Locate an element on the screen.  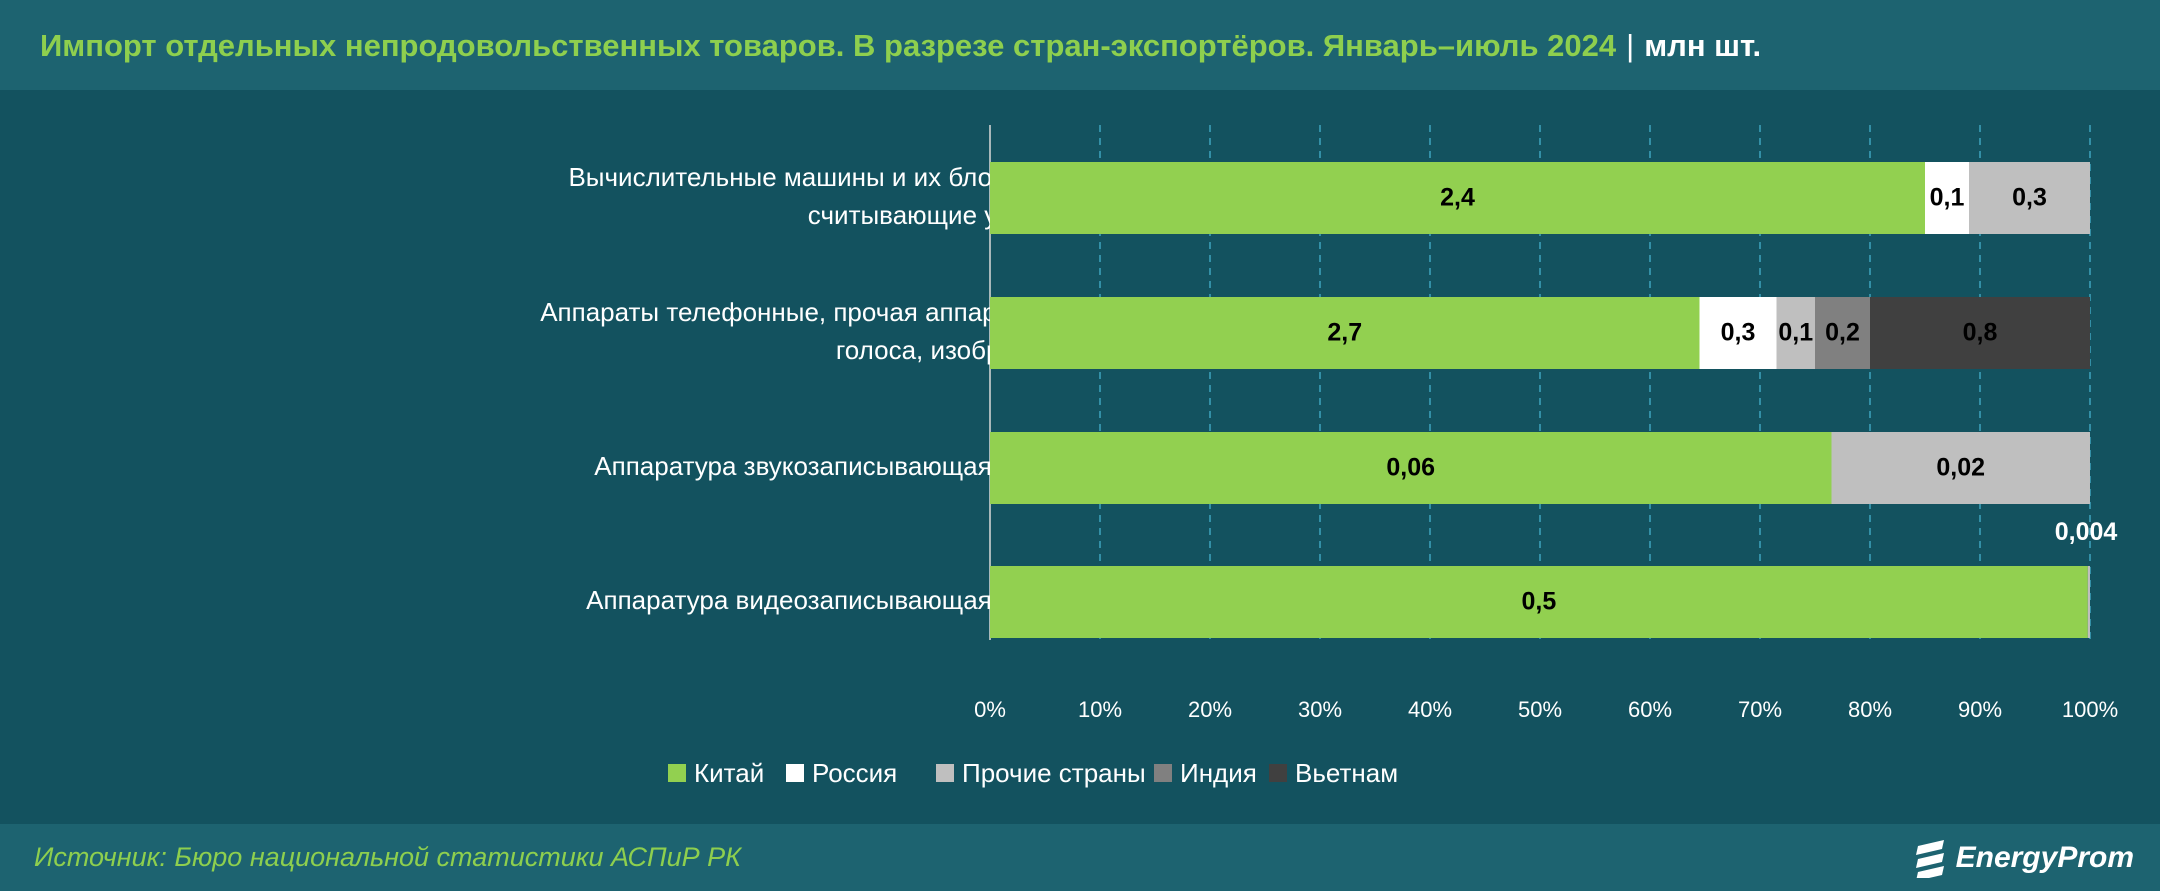
x-tick-label: 90% is located at coordinates (1980, 709).